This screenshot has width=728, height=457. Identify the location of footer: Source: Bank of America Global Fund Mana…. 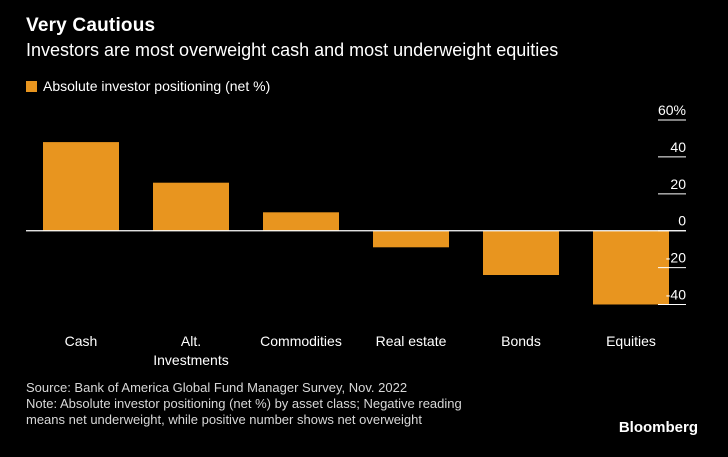
(244, 404).